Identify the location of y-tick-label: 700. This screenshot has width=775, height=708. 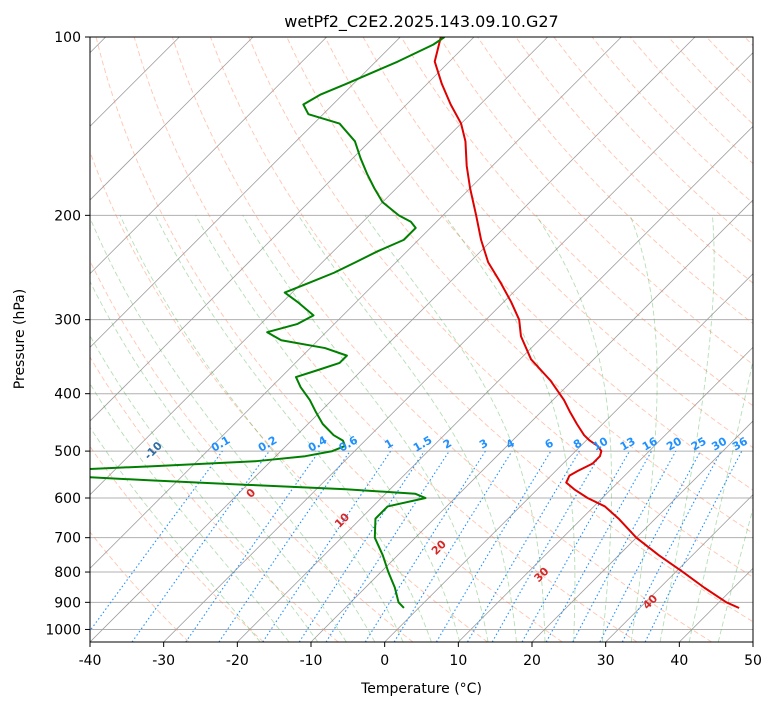
(67, 539).